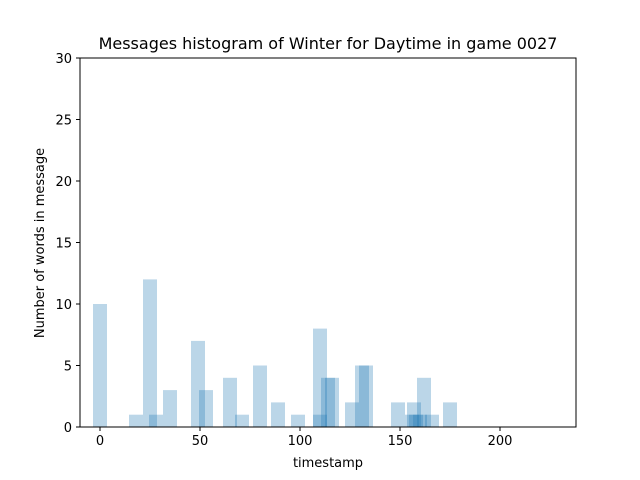 The width and height of the screenshot is (640, 480). What do you see at coordinates (300, 441) in the screenshot?
I see `x-tick-label: 100` at bounding box center [300, 441].